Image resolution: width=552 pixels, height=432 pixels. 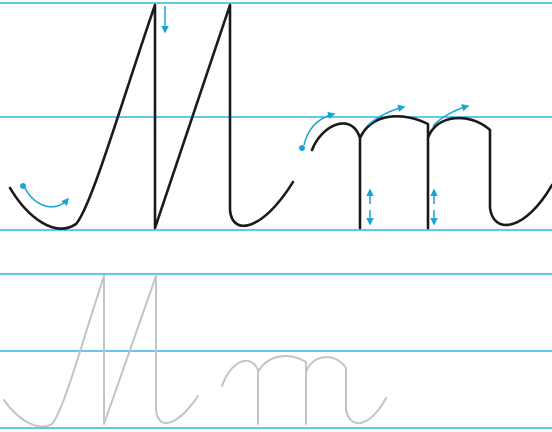 I want to click on lowercase-m-trace, so click(x=304, y=390).